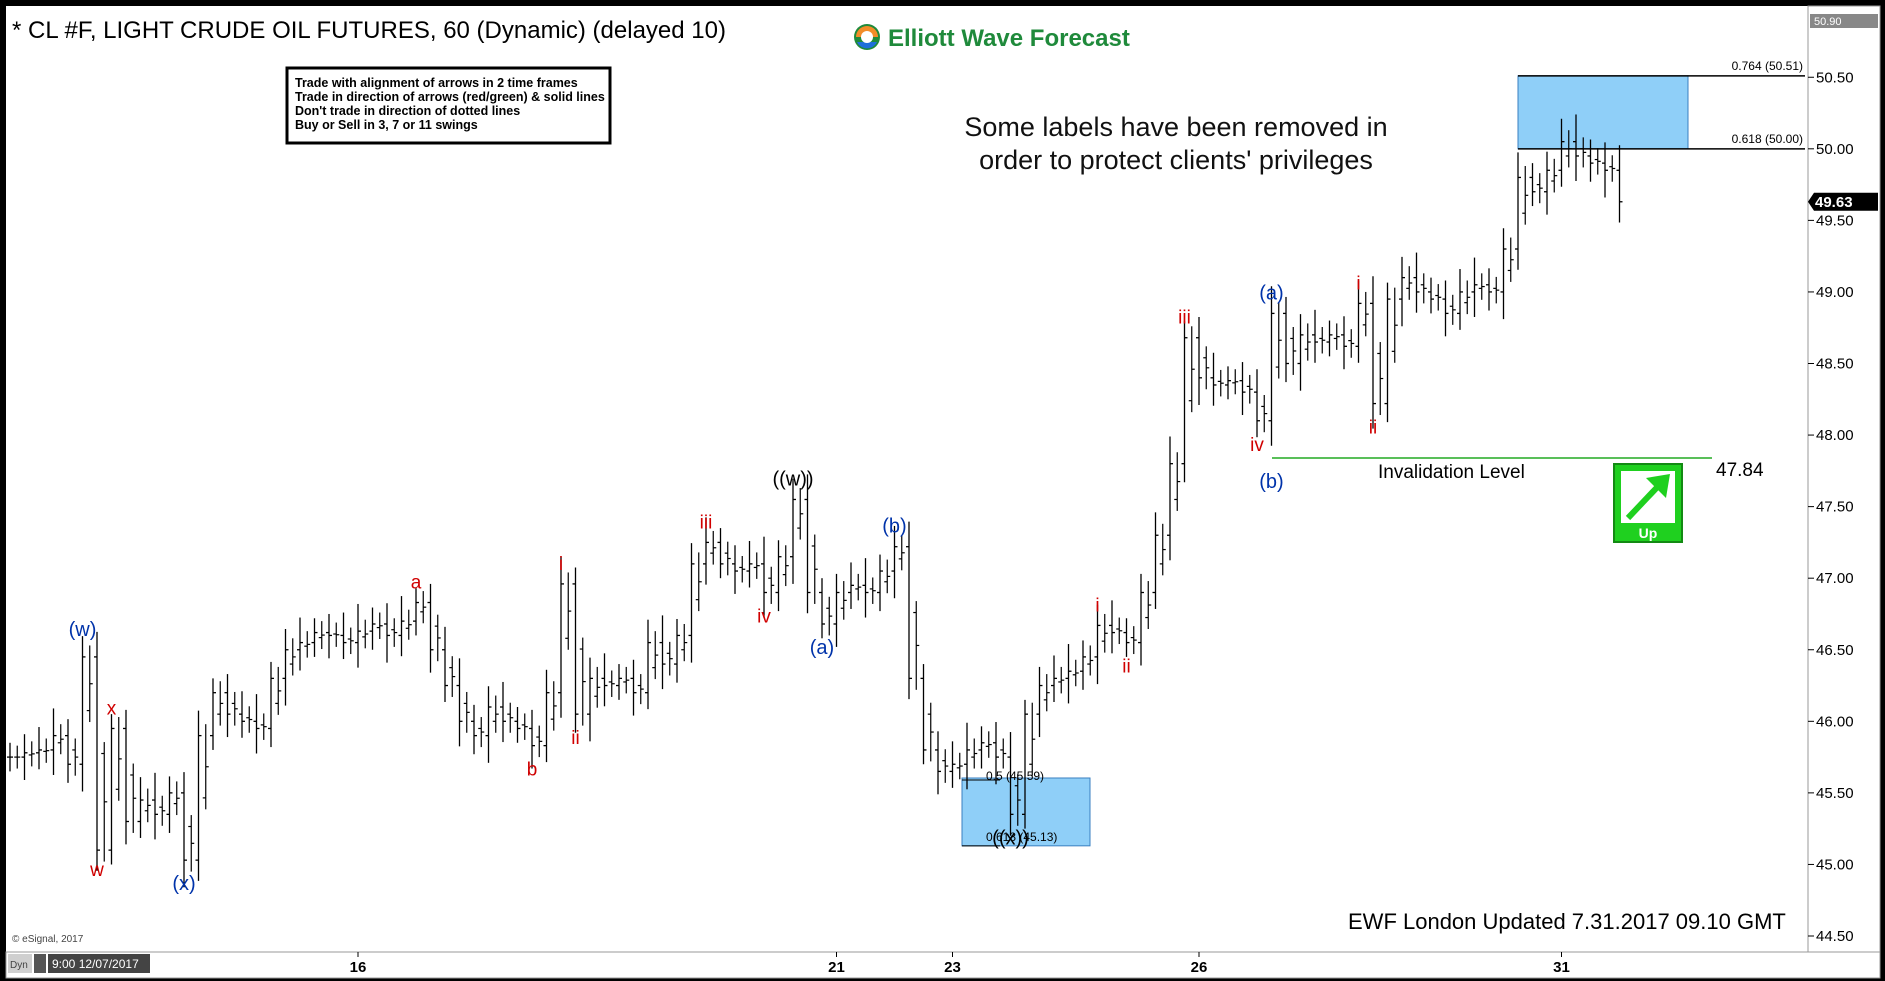  I want to click on wave-label: x, so click(112, 708).